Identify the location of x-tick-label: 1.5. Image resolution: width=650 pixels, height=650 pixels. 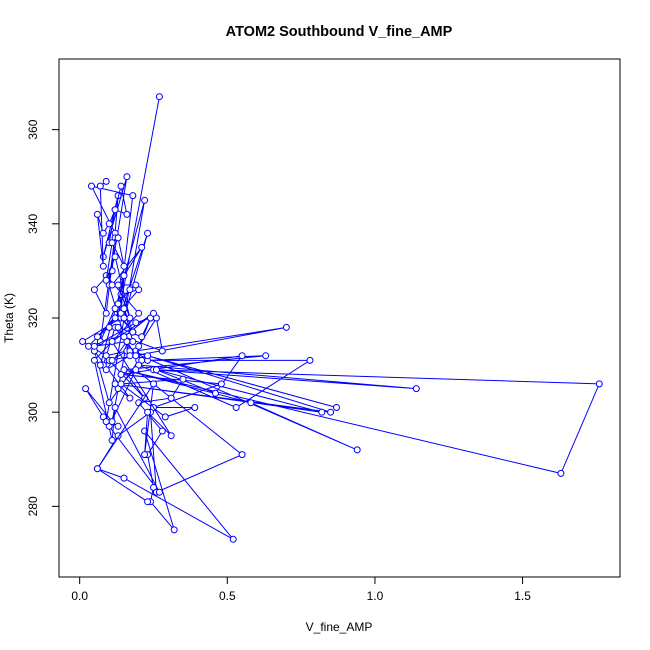
(522, 596).